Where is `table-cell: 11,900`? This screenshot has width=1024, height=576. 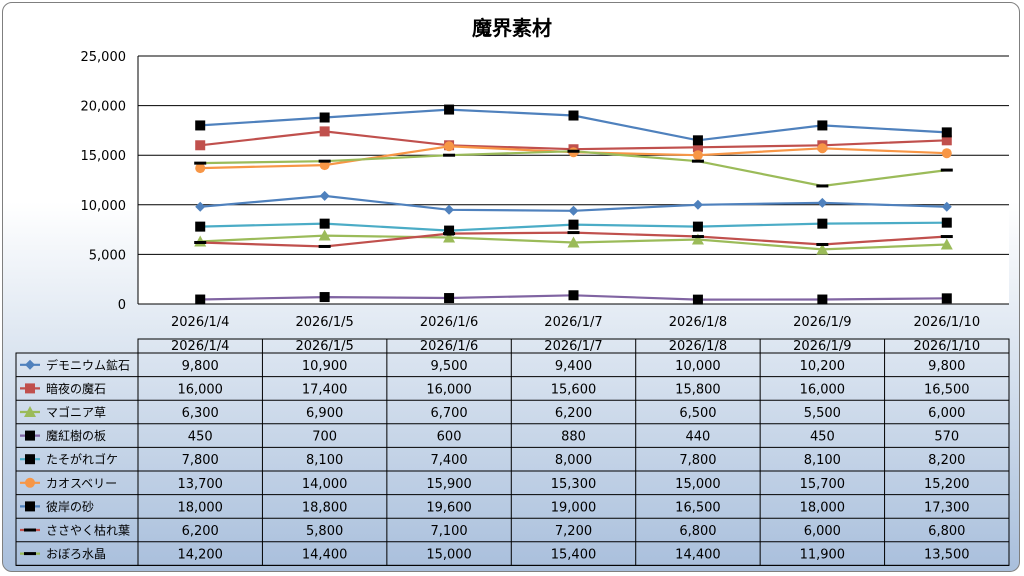
table-cell: 11,900 is located at coordinates (823, 555).